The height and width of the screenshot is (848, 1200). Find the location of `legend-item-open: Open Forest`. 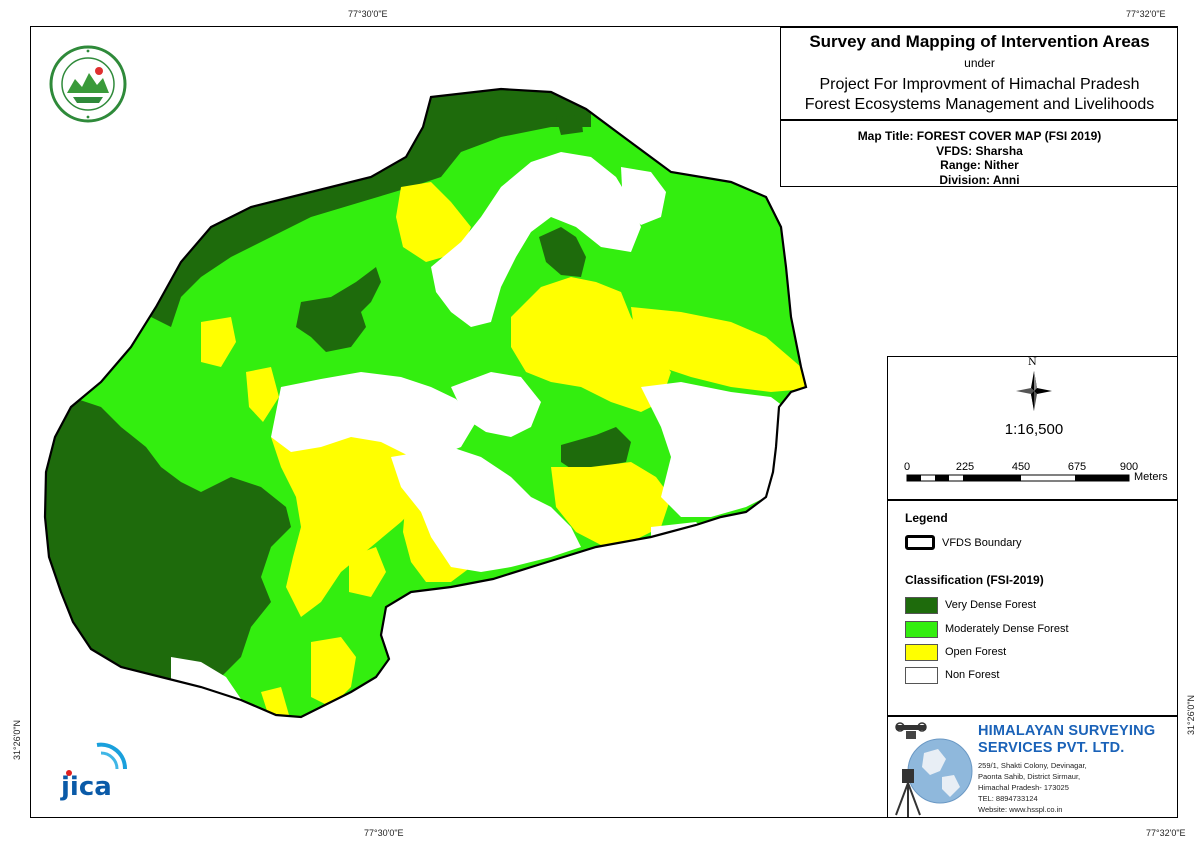

legend-item-open: Open Forest is located at coordinates (1040, 653).